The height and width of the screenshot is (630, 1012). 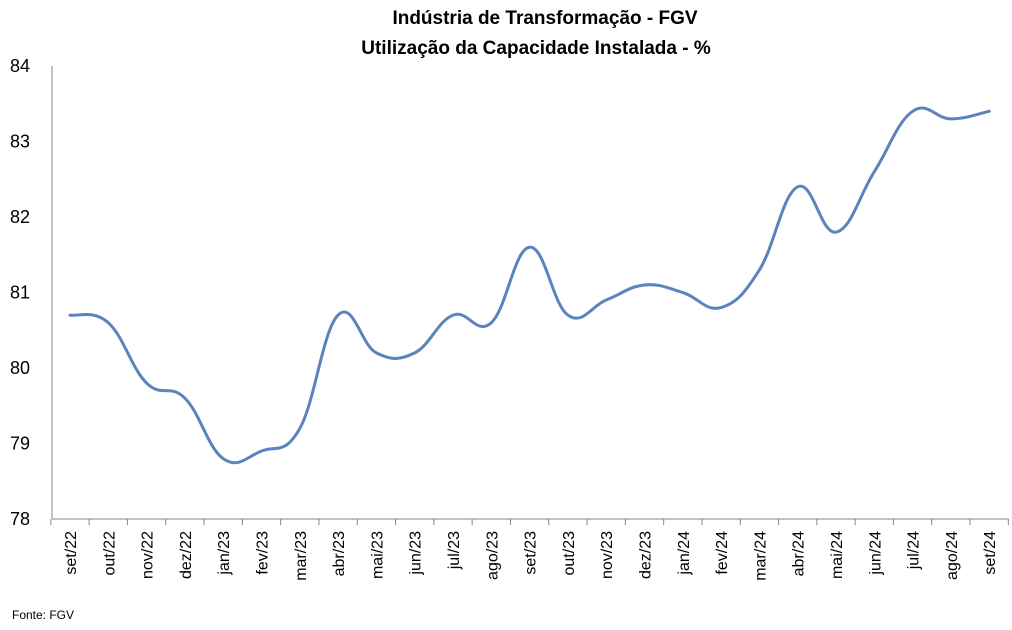 I want to click on x-tick-label: jul/24, so click(x=914, y=550).